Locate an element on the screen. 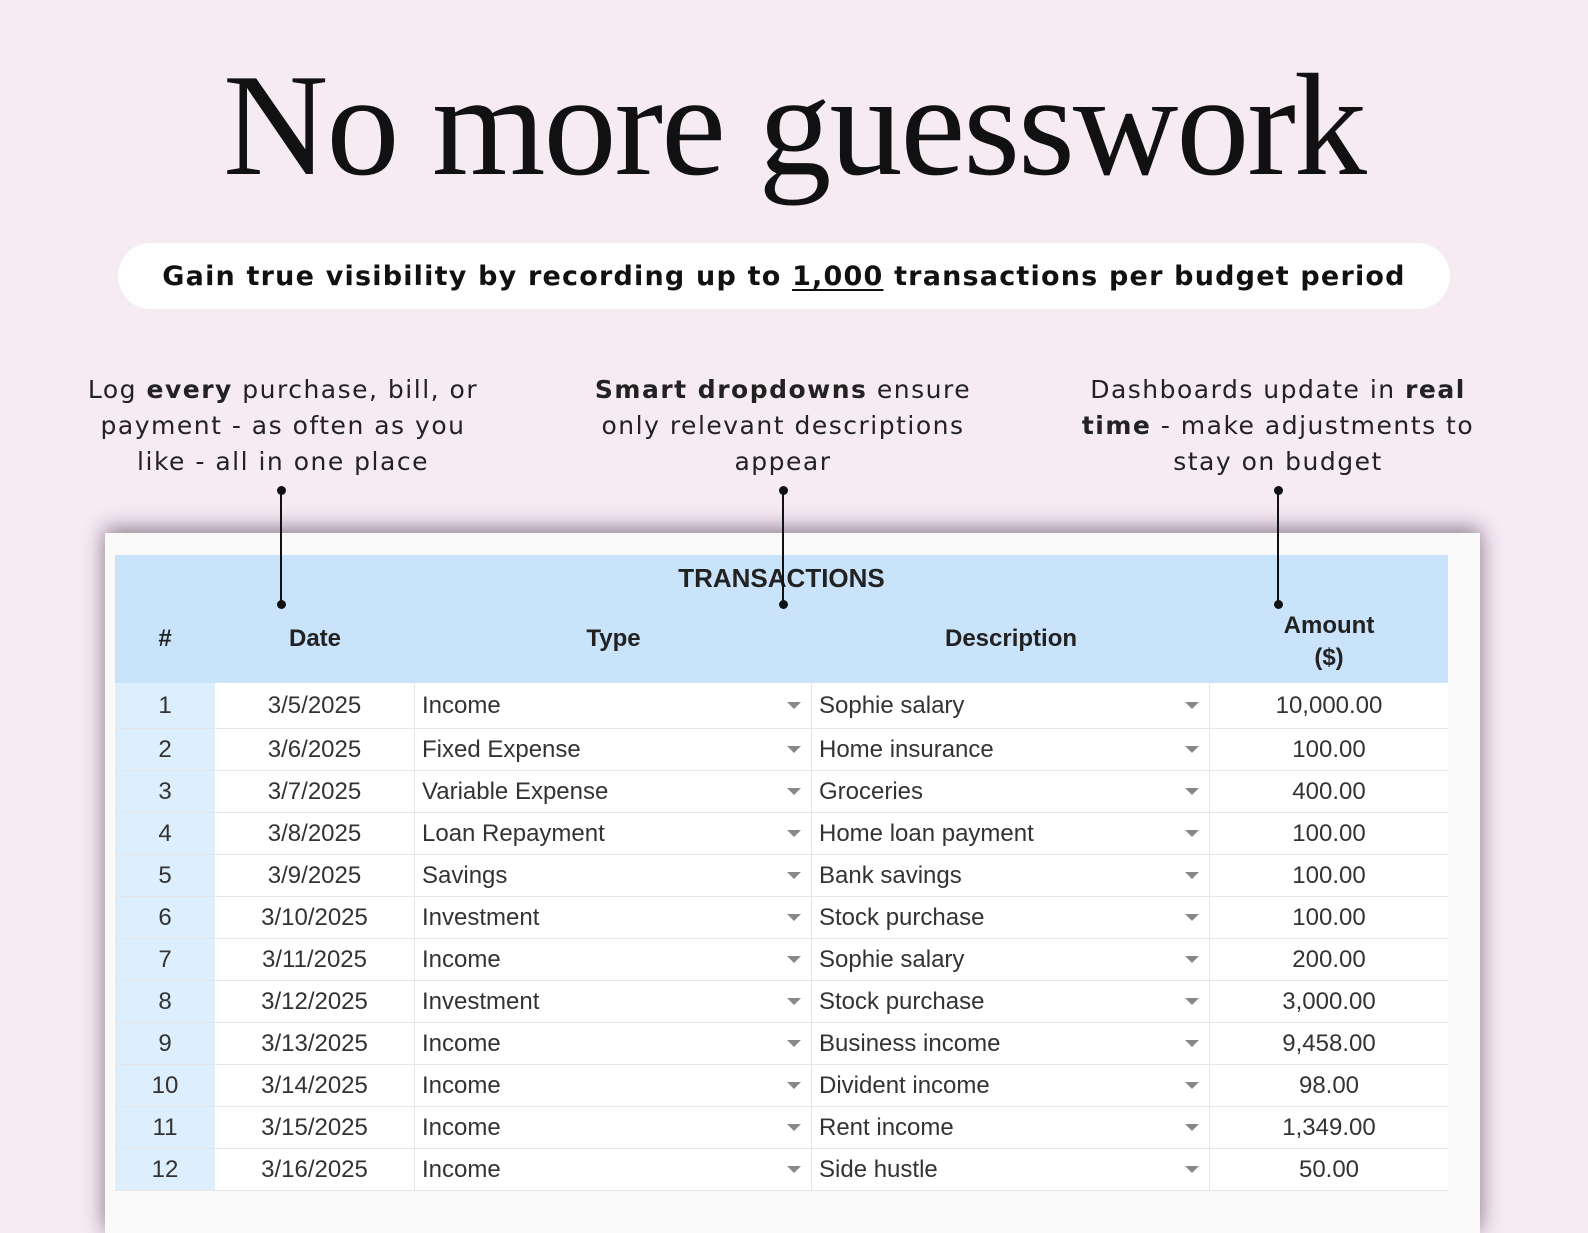  cell-date: 3/15/2025 is located at coordinates (315, 1127).